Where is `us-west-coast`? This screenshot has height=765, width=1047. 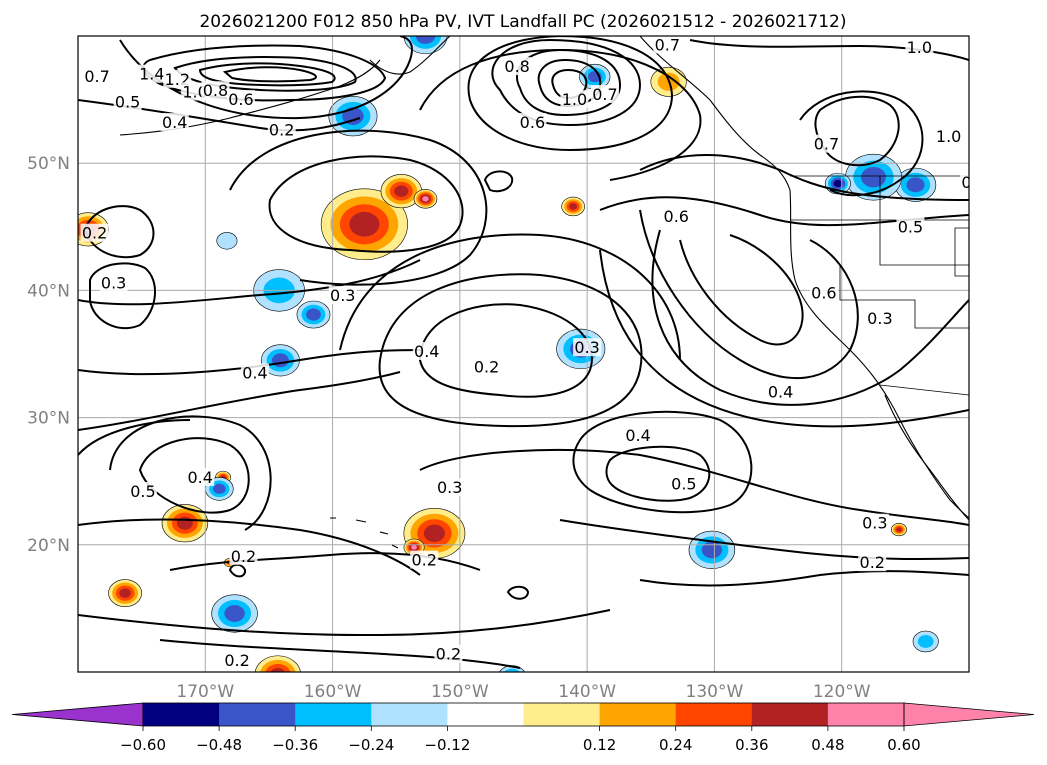 us-west-coast is located at coordinates (879, 354).